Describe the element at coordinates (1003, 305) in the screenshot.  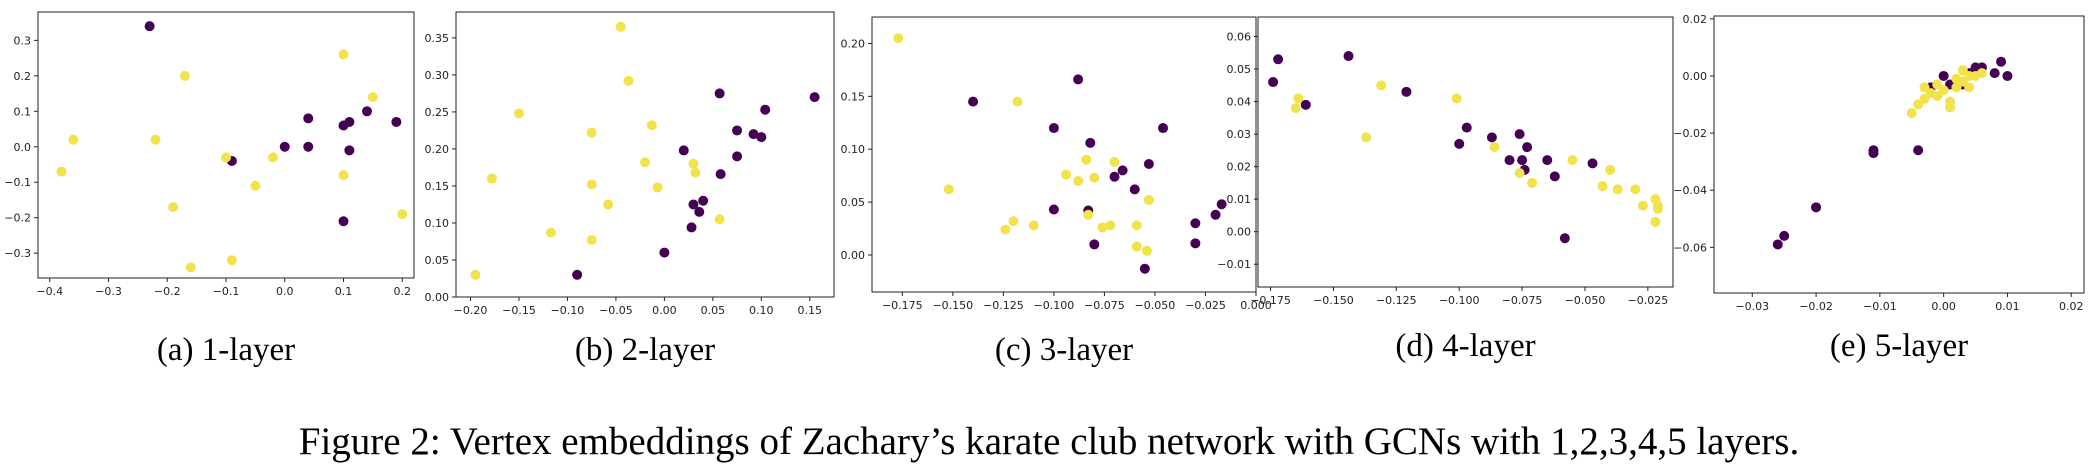
I see `x-tick-label: −0.125` at that location.